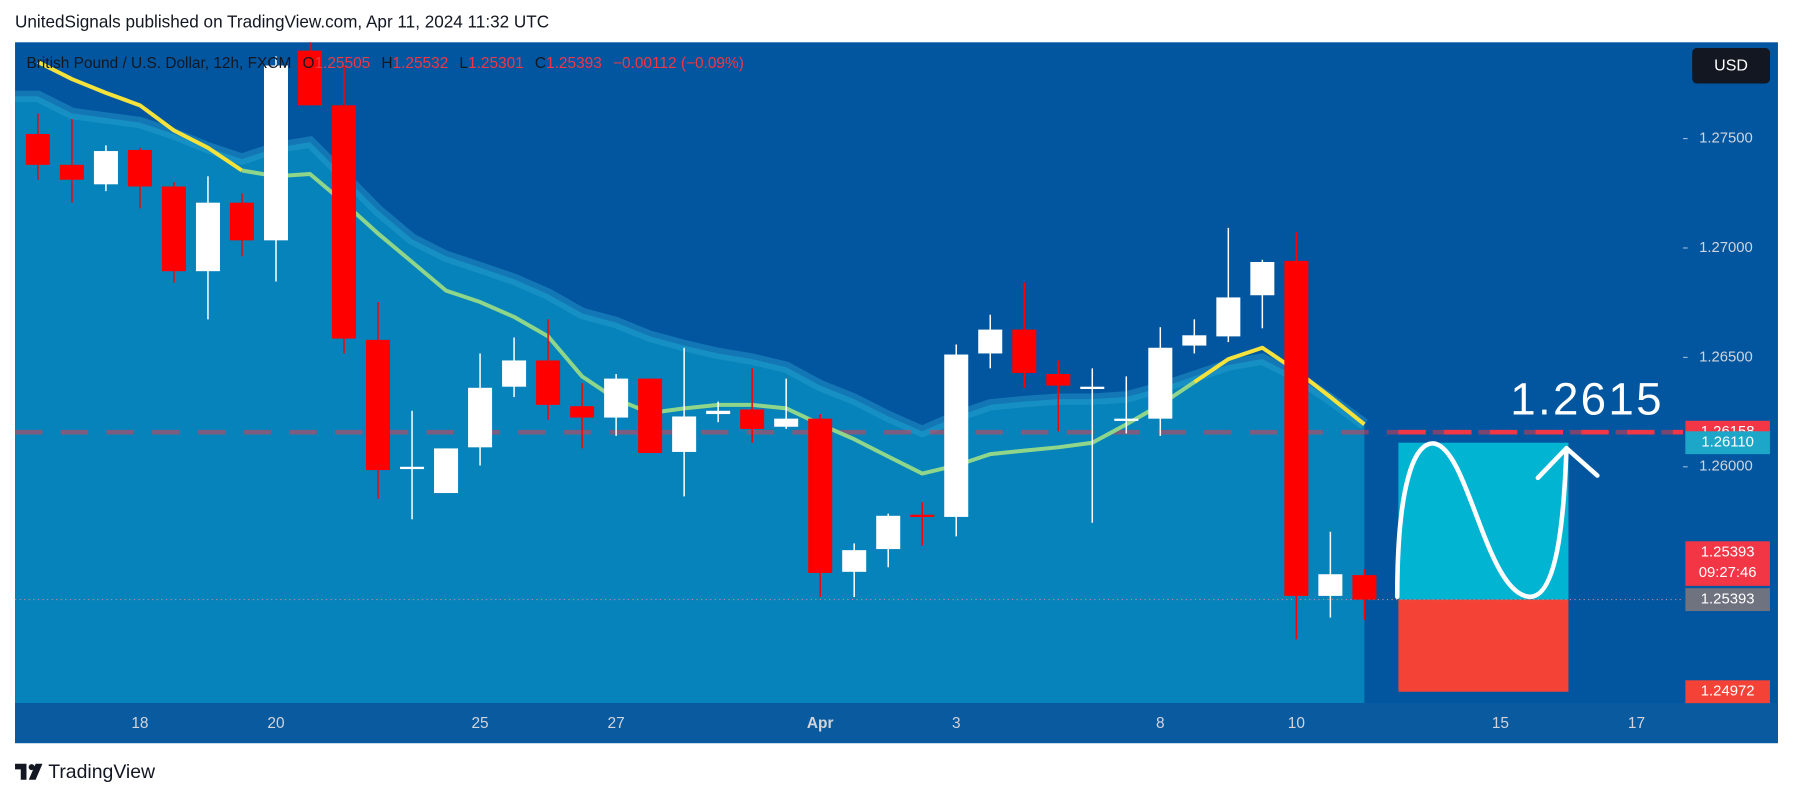  What do you see at coordinates (956, 723) in the screenshot?
I see `x-tick-label: 3` at bounding box center [956, 723].